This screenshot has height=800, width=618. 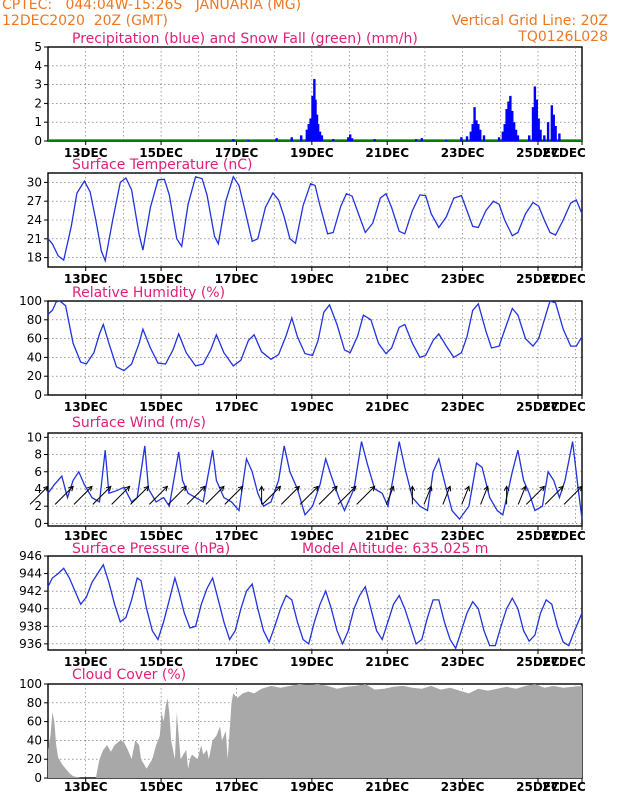 I want to click on y-tick-label: 8, so click(x=38, y=455).